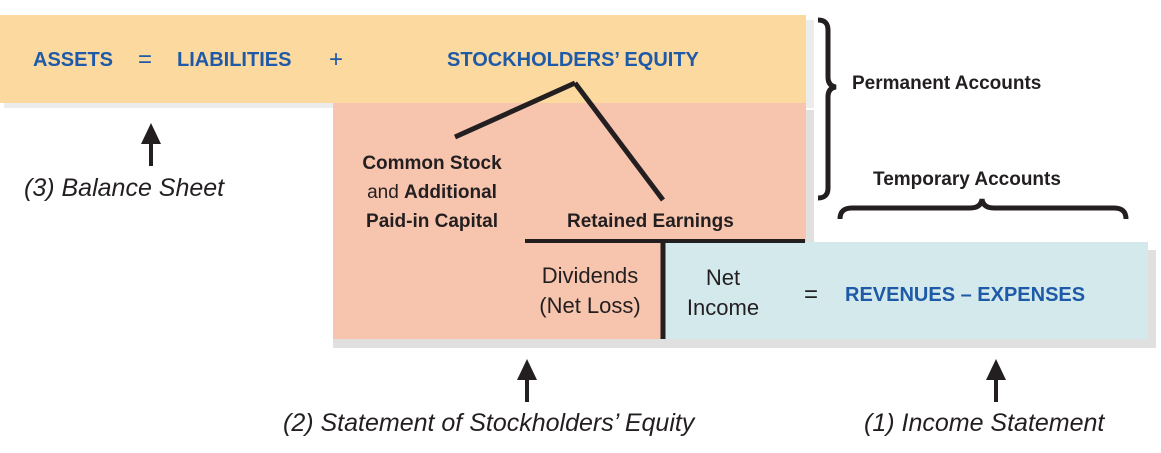  What do you see at coordinates (996, 380) in the screenshot?
I see `income-statement-arrow` at bounding box center [996, 380].